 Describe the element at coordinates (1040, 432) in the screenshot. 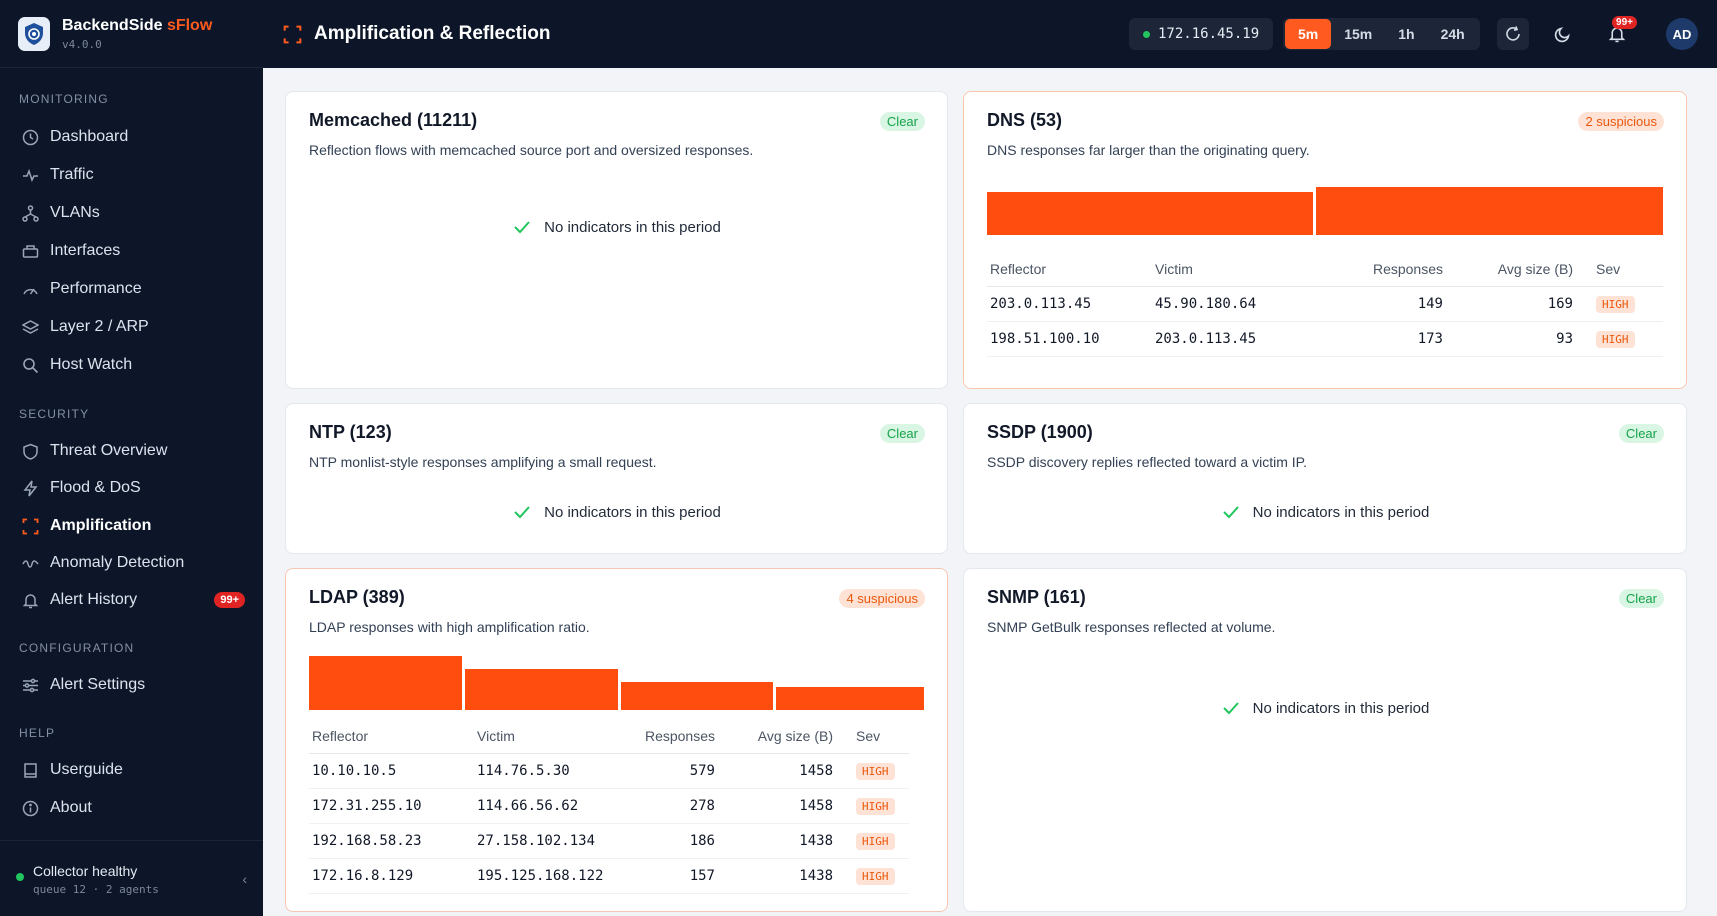

I see `card-title: SSDP (1900)` at that location.